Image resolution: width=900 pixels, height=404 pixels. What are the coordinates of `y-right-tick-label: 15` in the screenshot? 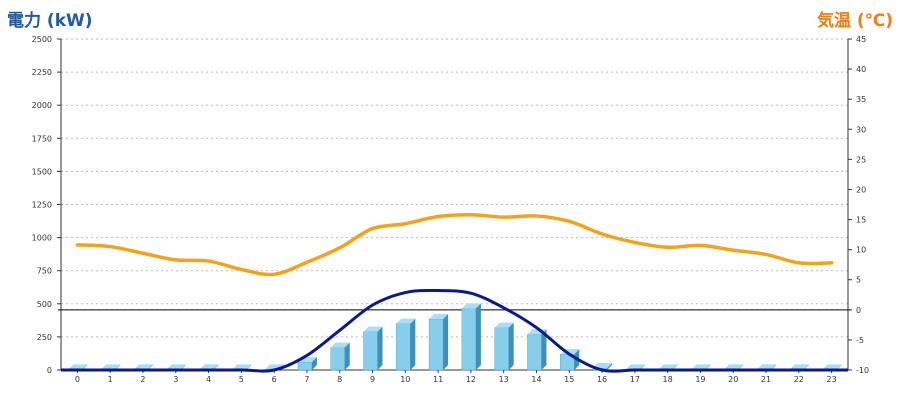 It's located at (861, 220).